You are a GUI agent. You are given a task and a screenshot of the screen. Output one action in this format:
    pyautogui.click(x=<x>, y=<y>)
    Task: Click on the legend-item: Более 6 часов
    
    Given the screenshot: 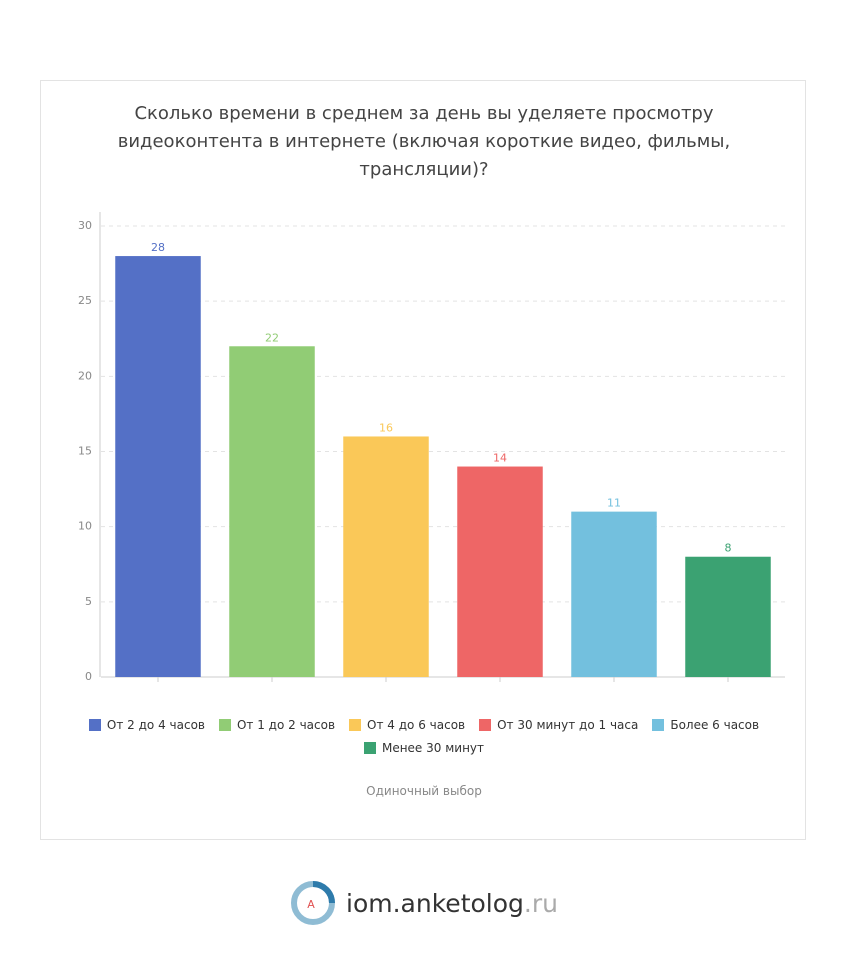 What is the action you would take?
    pyautogui.click(x=705, y=725)
    